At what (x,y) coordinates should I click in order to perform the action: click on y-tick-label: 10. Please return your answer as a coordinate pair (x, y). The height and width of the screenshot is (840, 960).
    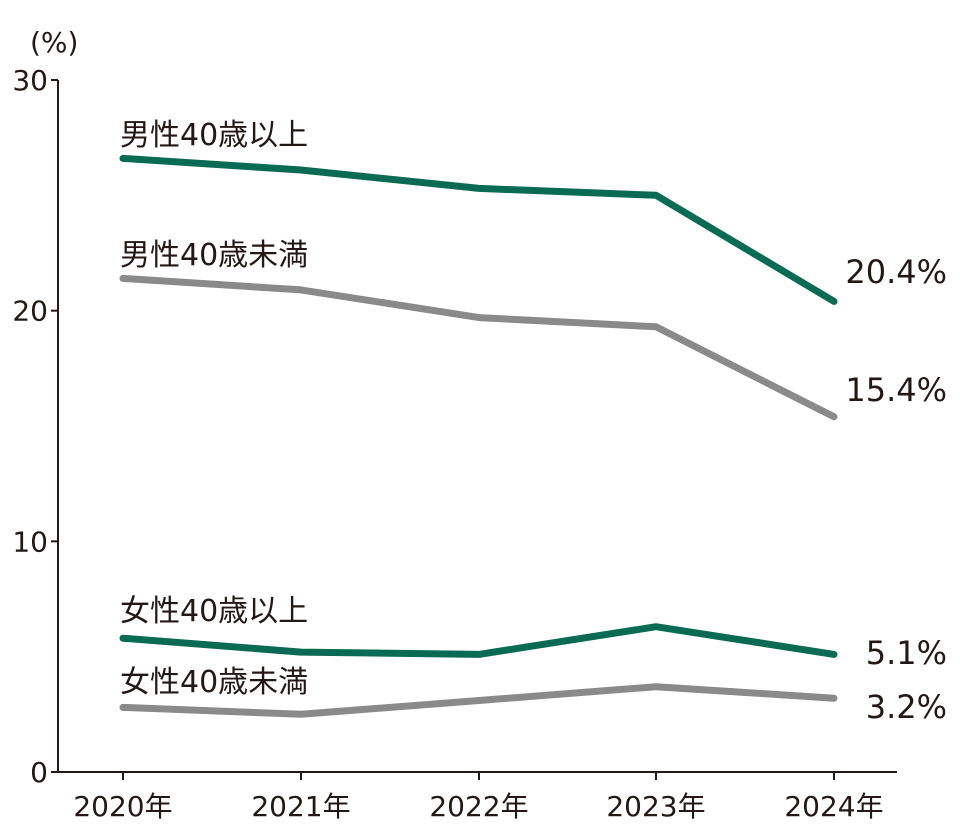
    Looking at the image, I should click on (30, 541).